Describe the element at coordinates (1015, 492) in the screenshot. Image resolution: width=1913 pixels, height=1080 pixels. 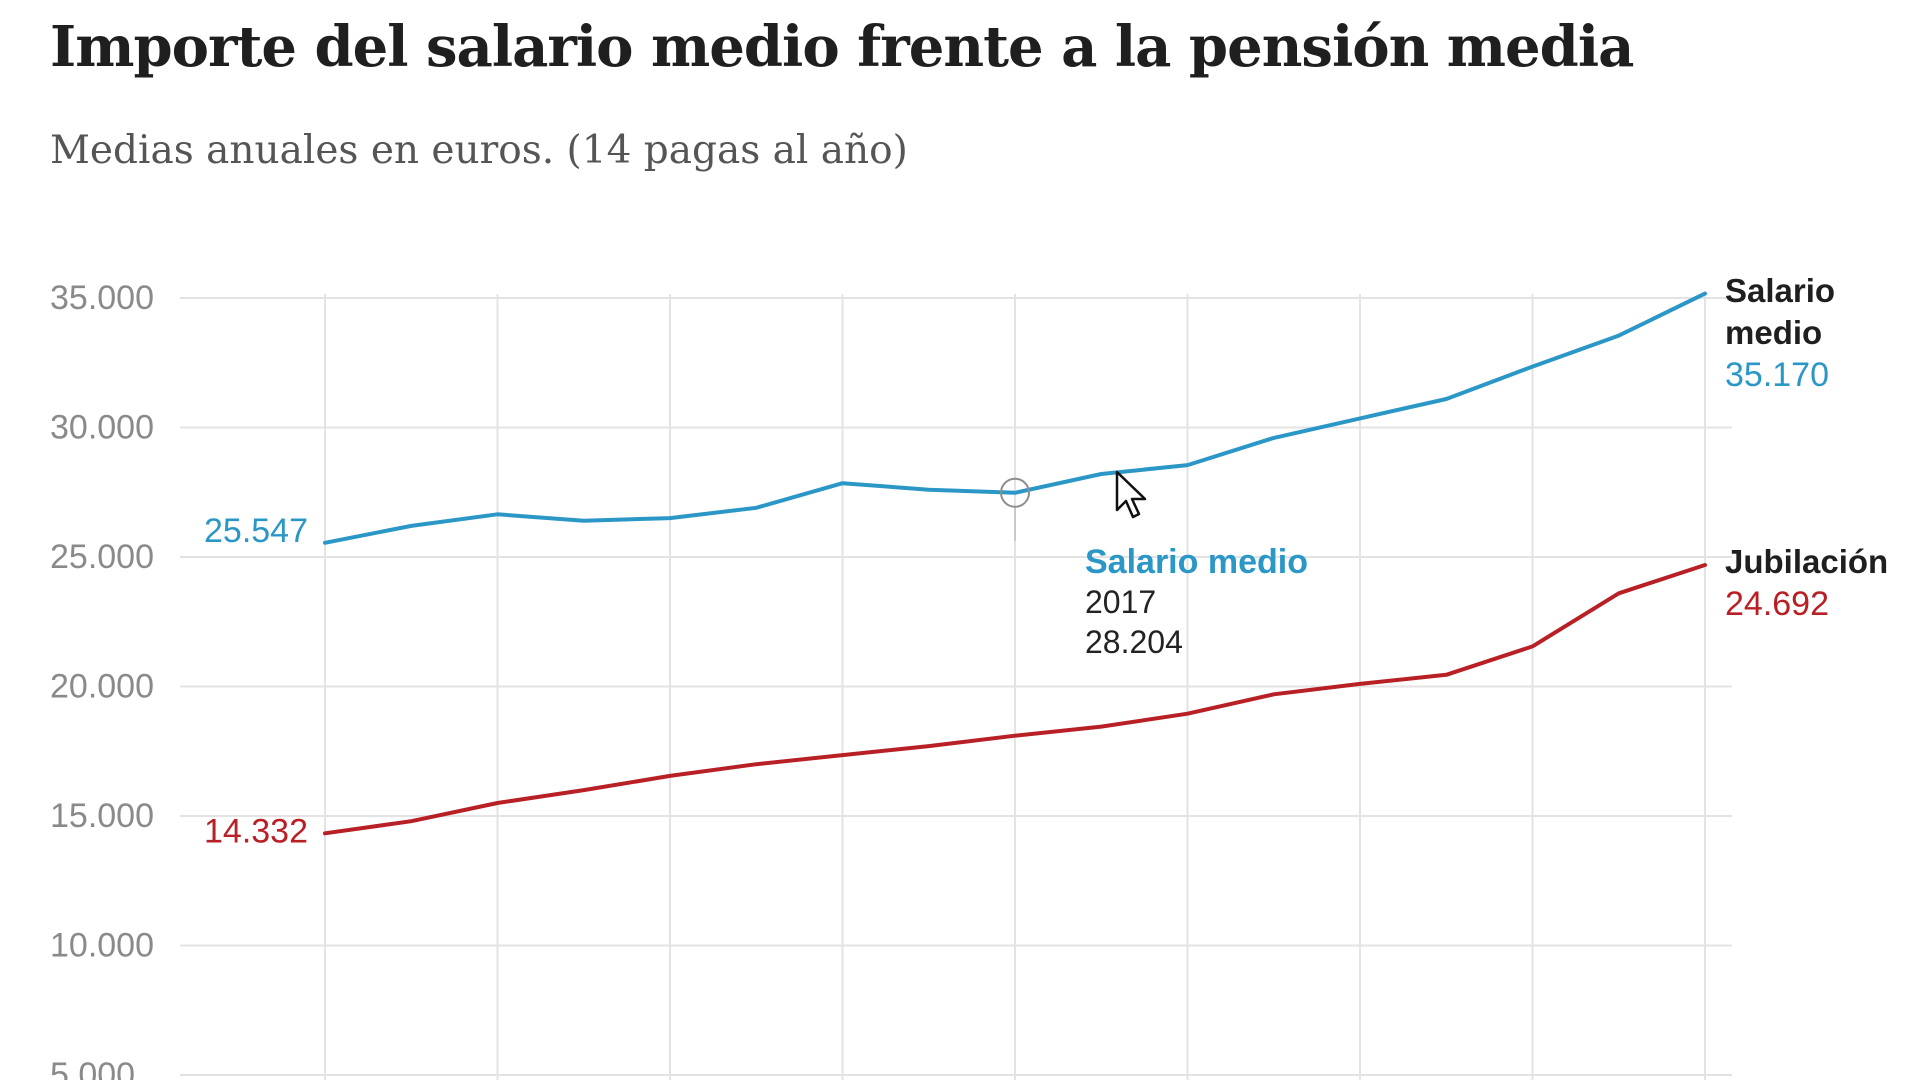
I see `hover-point-marker` at that location.